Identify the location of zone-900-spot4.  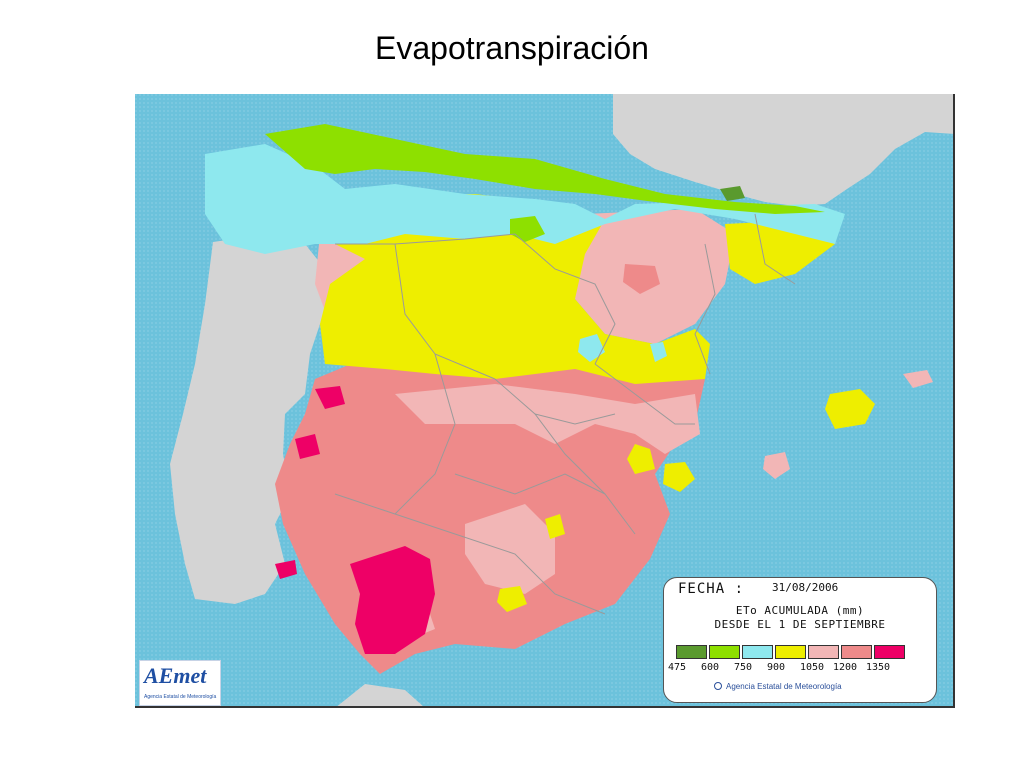
(512, 599).